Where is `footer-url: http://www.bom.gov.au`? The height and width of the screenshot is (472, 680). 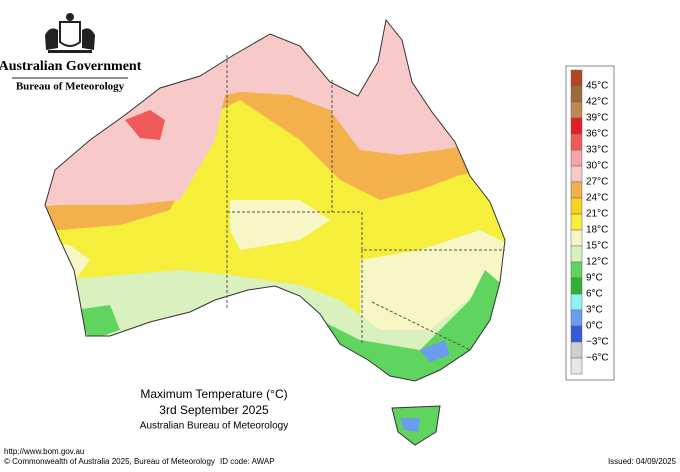
footer-url: http://www.bom.gov.au is located at coordinates (44, 451).